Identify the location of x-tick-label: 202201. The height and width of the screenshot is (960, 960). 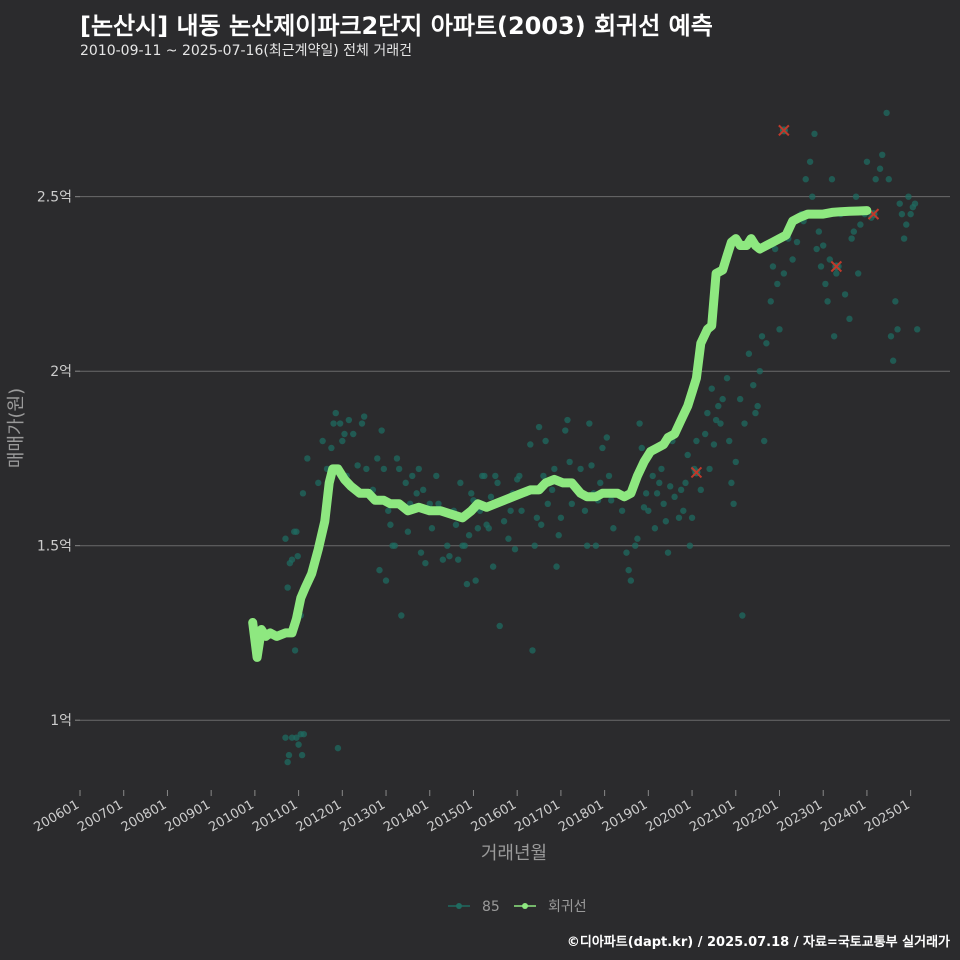
(756, 816).